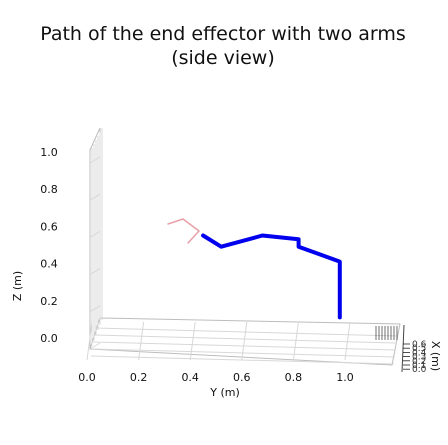 The image size is (448, 445). What do you see at coordinates (49, 264) in the screenshot?
I see `y-tick-label: 0.4` at bounding box center [49, 264].